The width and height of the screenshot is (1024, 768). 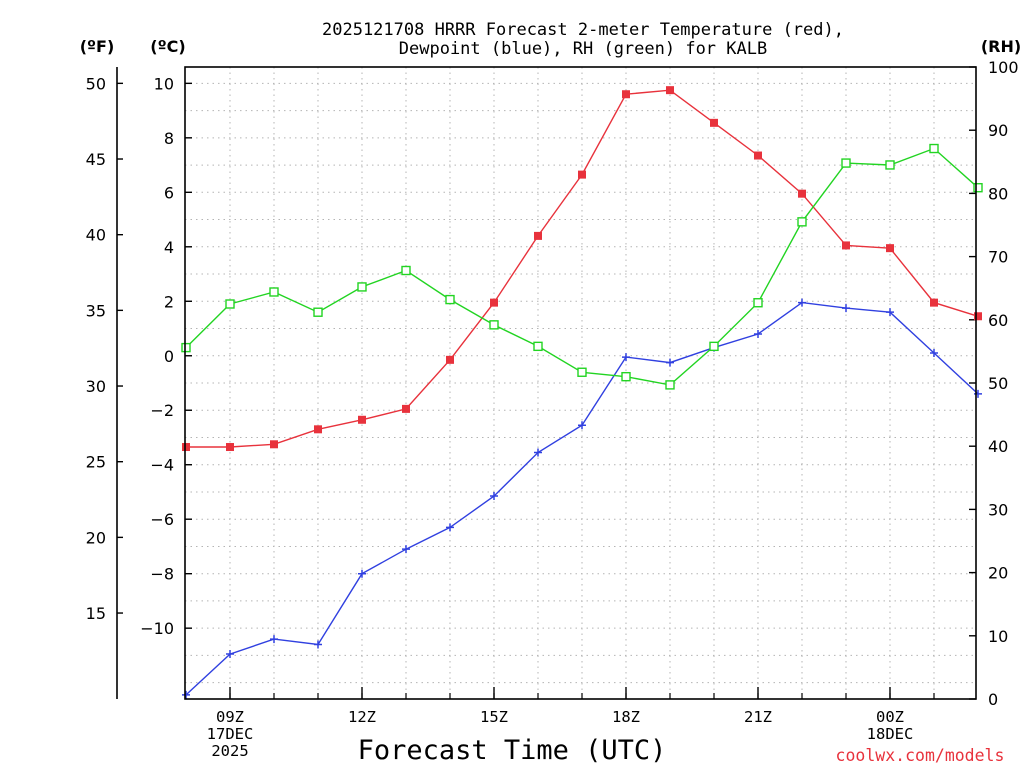 What do you see at coordinates (362, 717) in the screenshot?
I see `x-tick-label: 12Z` at bounding box center [362, 717].